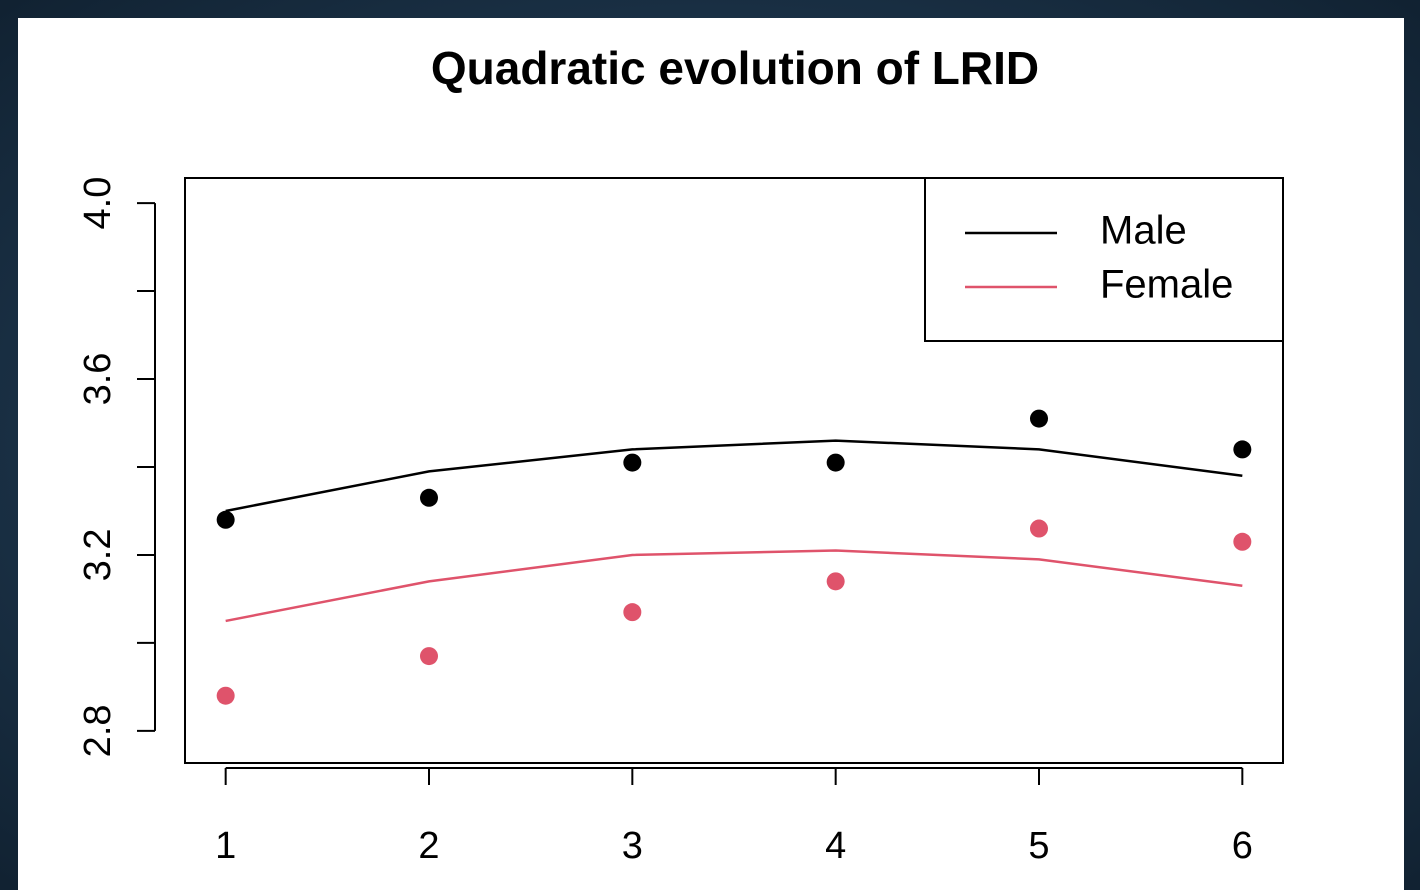 Image resolution: width=1420 pixels, height=890 pixels. I want to click on y-tick-label: 4.0, so click(98, 203).